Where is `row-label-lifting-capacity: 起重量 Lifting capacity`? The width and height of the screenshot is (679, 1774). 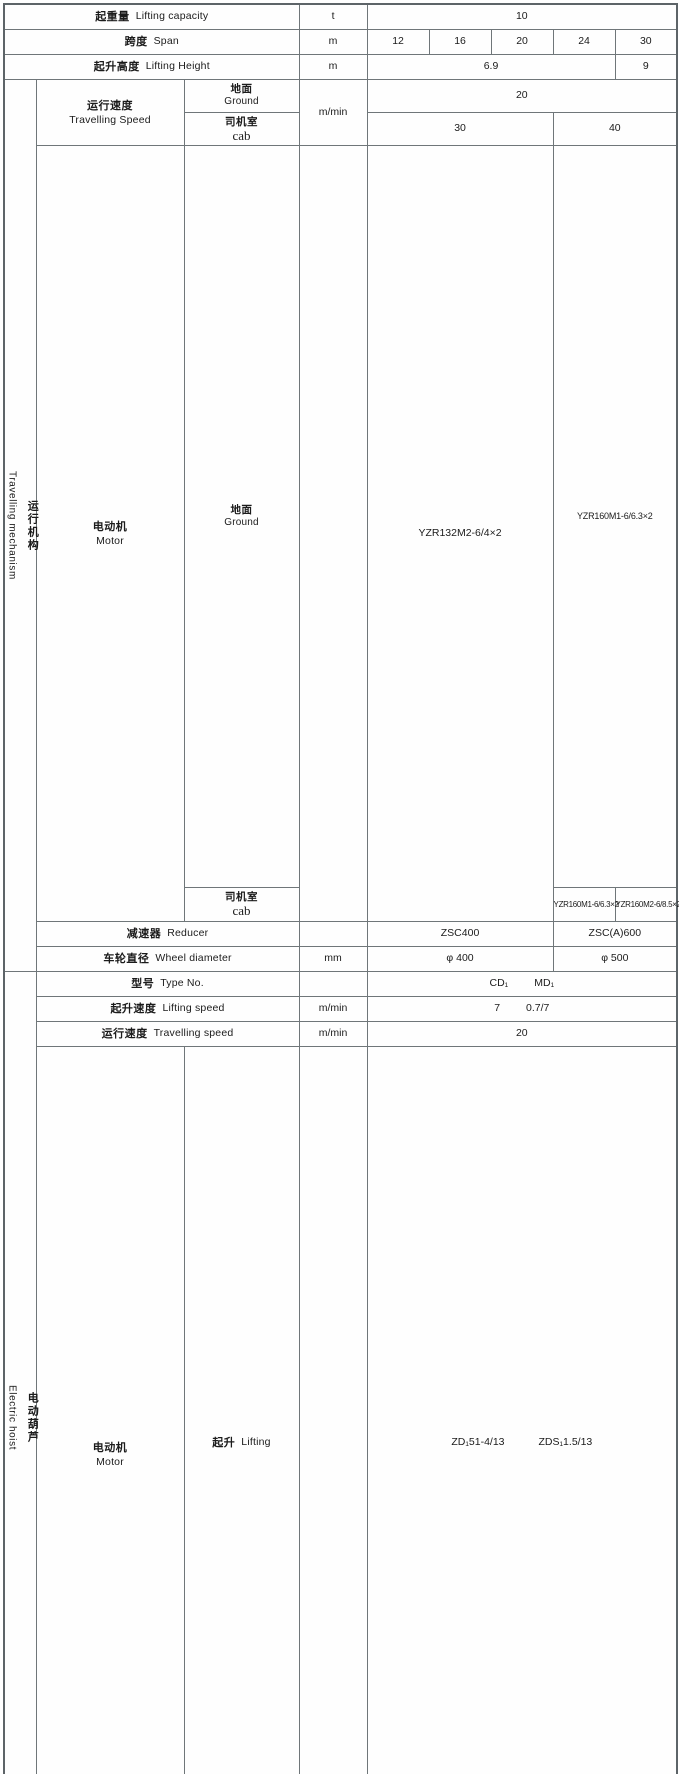 row-label-lifting-capacity: 起重量 Lifting capacity is located at coordinates (151, 17).